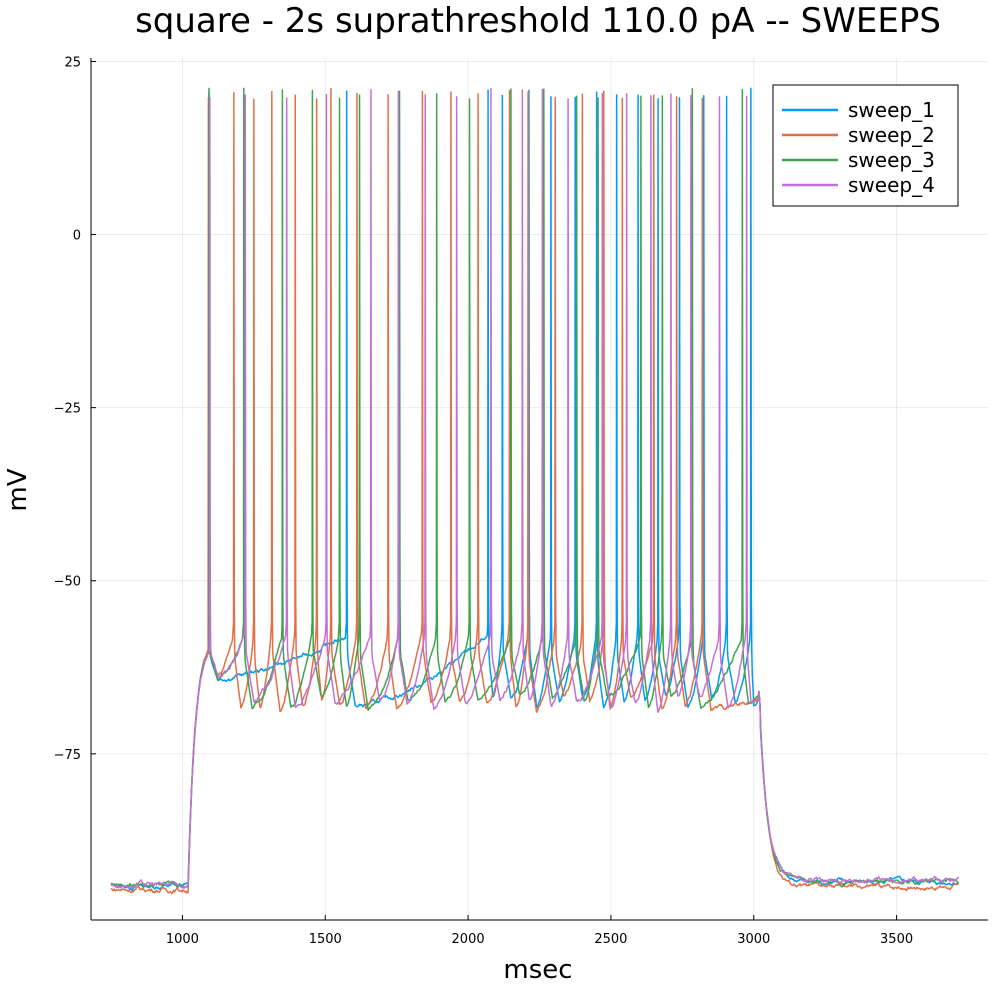  What do you see at coordinates (67, 755) in the screenshot?
I see `y-tick-label: −75` at bounding box center [67, 755].